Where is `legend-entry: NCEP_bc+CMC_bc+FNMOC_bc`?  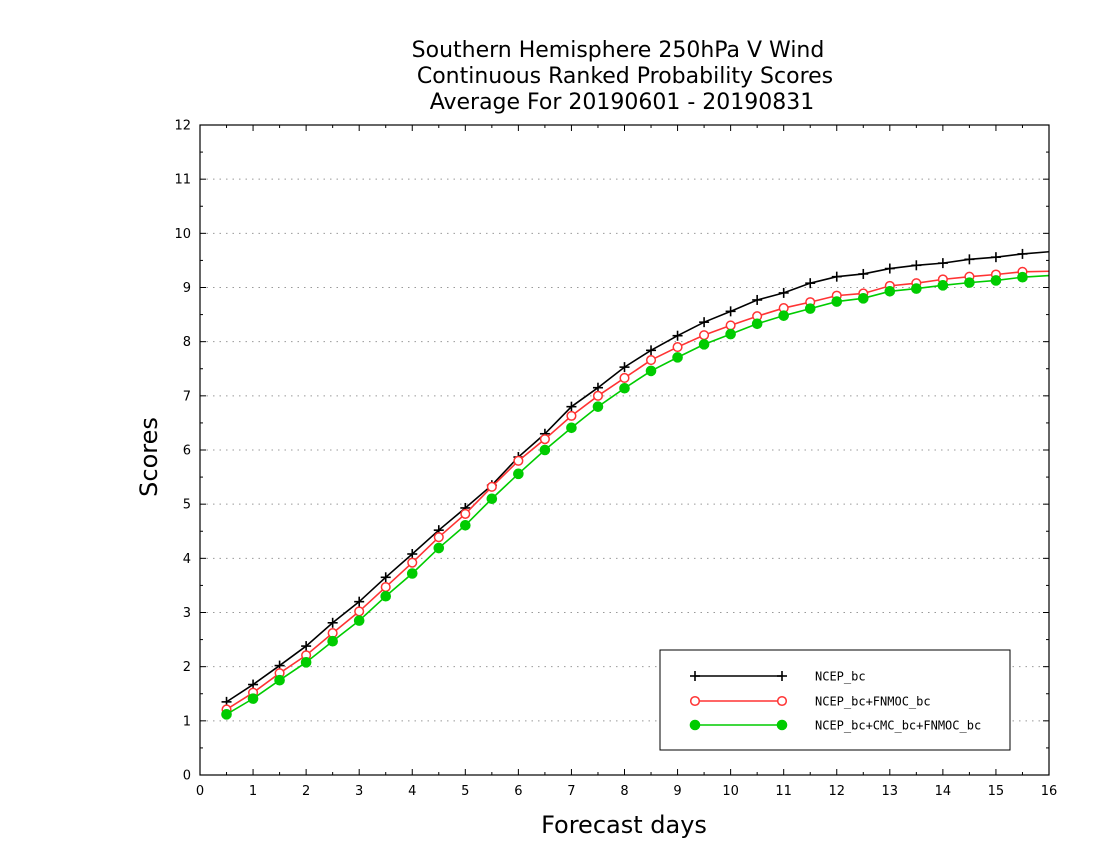
legend-entry: NCEP_bc+CMC_bc+FNMOC_bc is located at coordinates (835, 726).